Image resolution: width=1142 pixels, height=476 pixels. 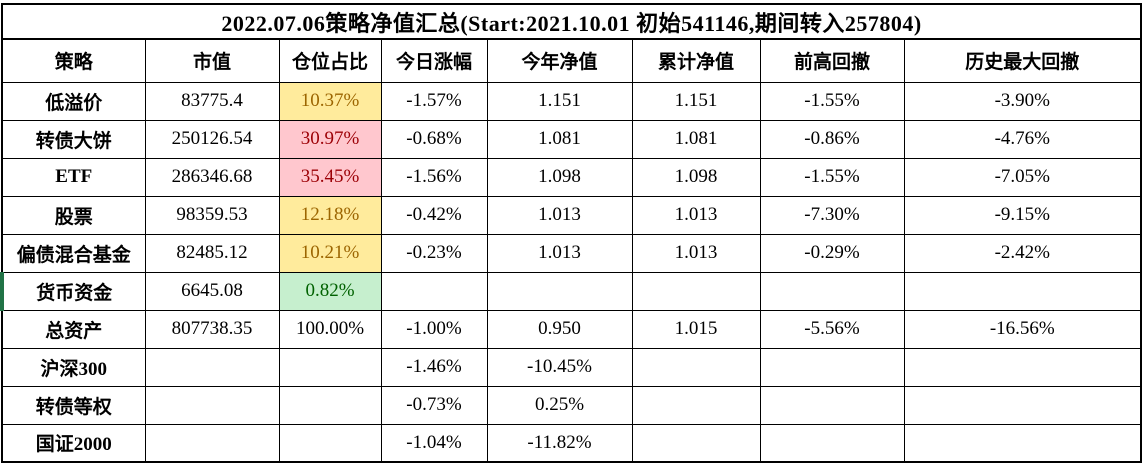 I want to click on row-label: 低溢价, so click(x=73, y=101).